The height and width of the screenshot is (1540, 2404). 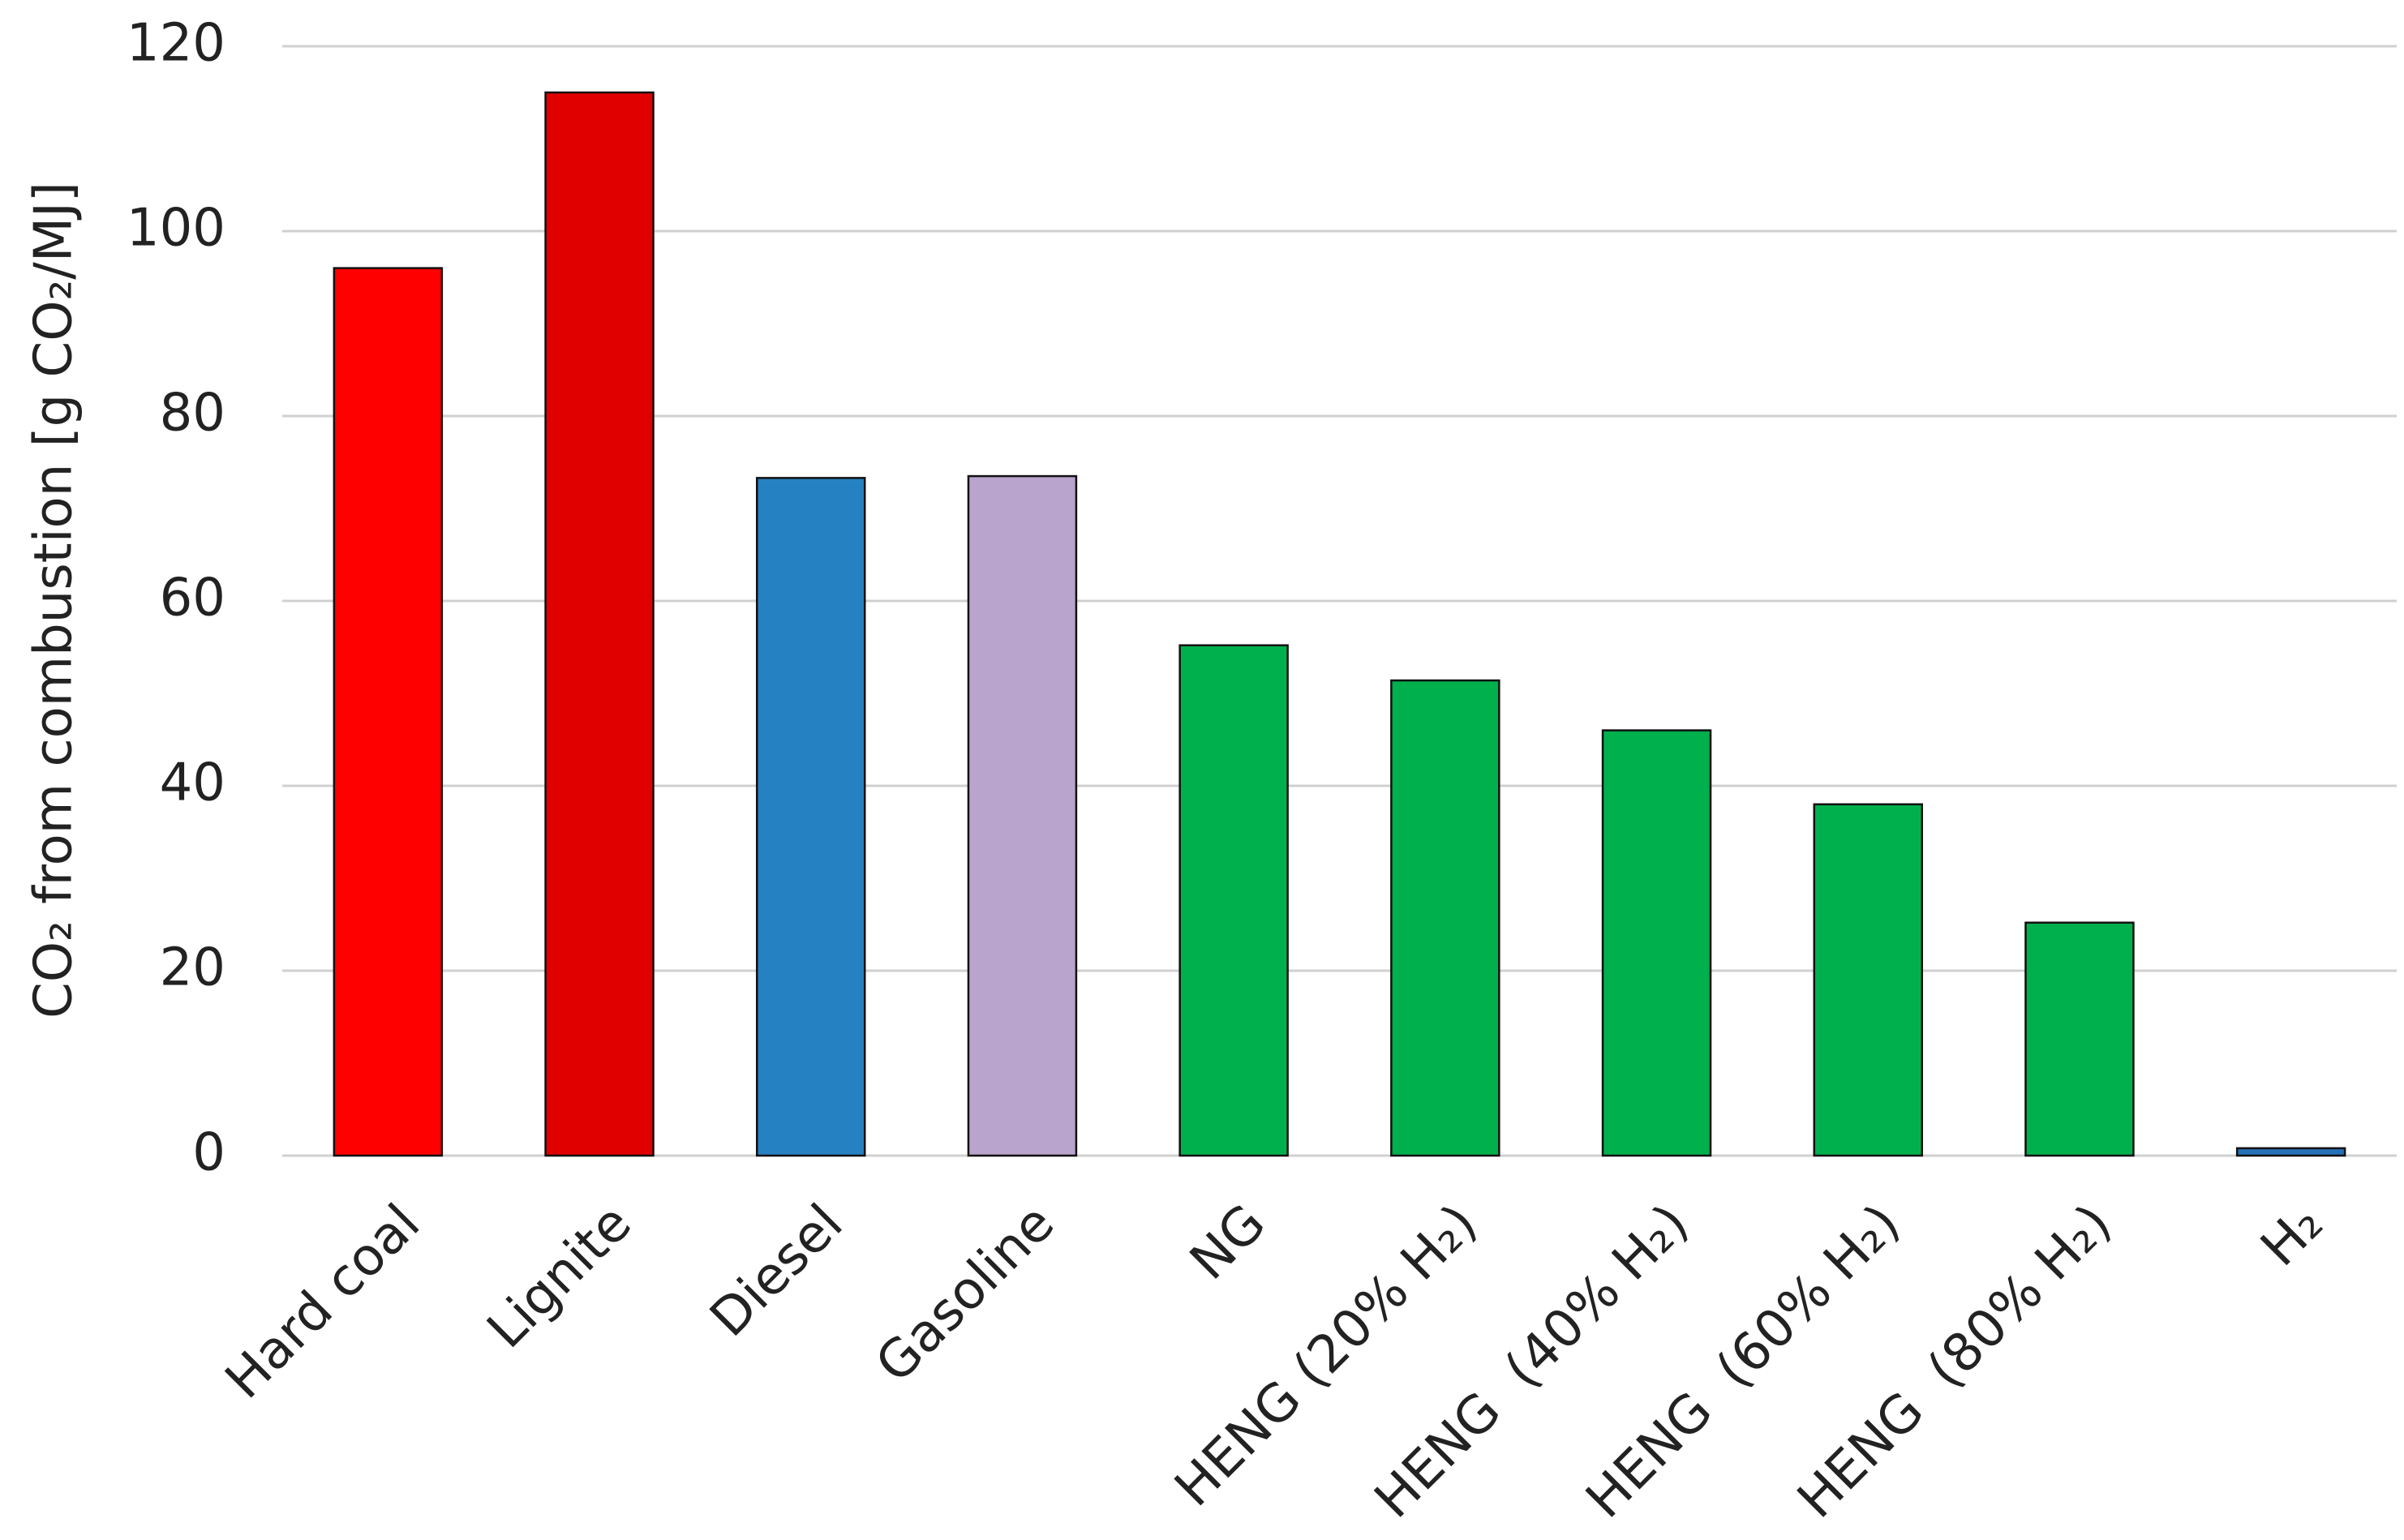 I want to click on y-tick-label: 100, so click(x=176, y=229).